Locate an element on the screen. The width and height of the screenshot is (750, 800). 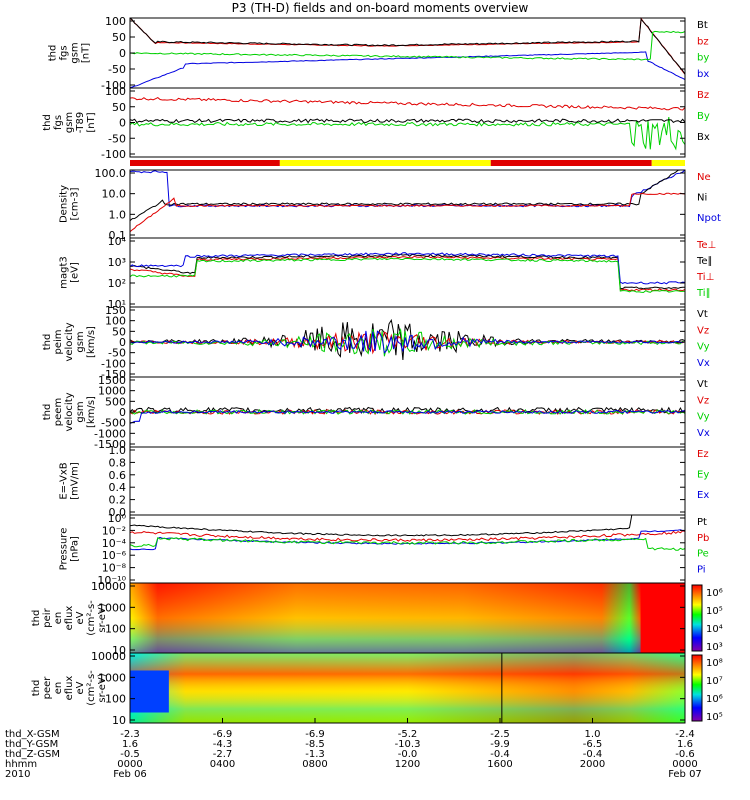
colorbar-peer is located at coordinates (697, 688).